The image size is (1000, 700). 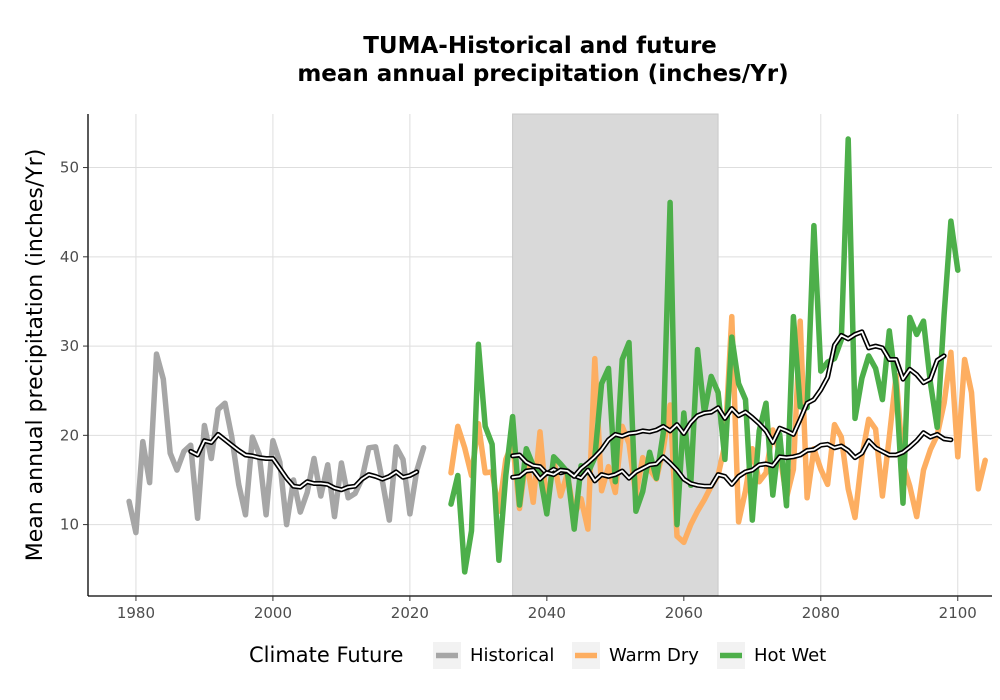 I want to click on series-line-historical, so click(x=276, y=443).